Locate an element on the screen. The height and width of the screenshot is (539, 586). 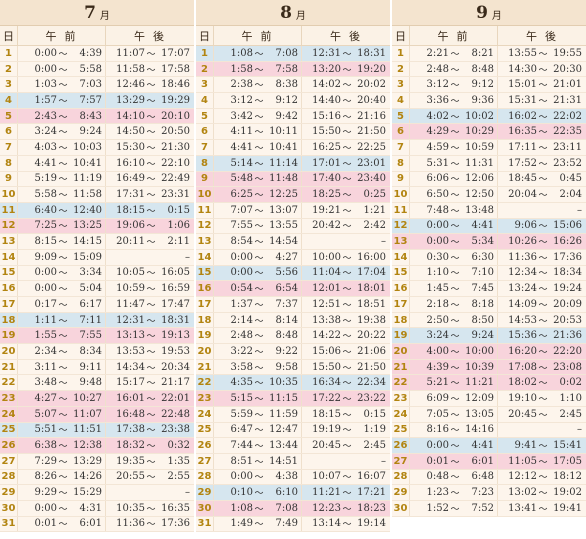
table-row: 6 4:29 ～ 10:29 16:35 ～ 22:35 is located at coordinates (489, 132).